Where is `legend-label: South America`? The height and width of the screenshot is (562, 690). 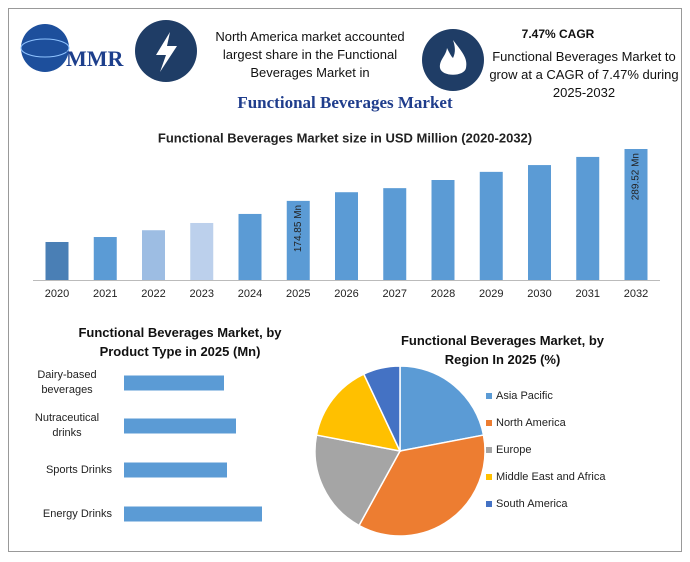
legend-label: South America is located at coordinates (532, 504).